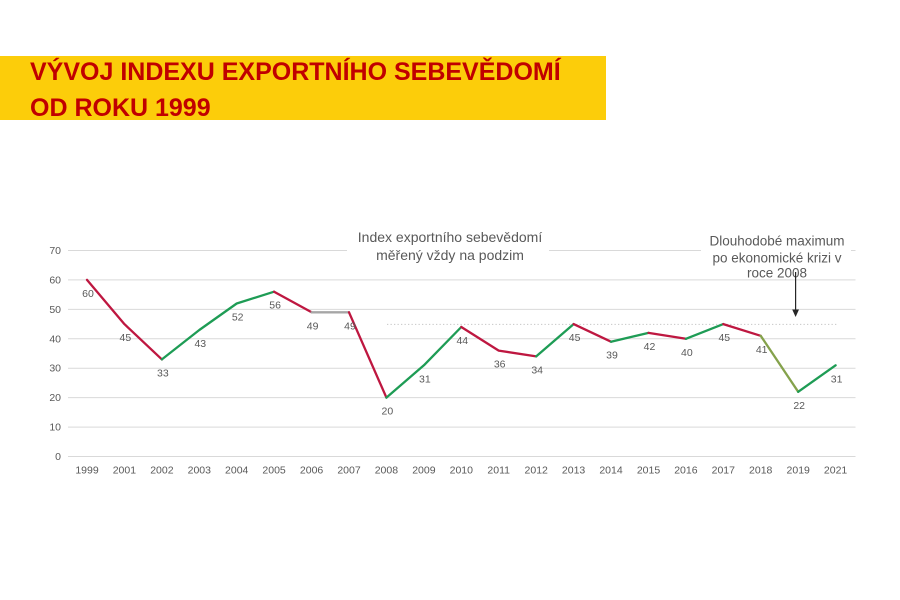  I want to click on svg-text: 2005, so click(274, 471).